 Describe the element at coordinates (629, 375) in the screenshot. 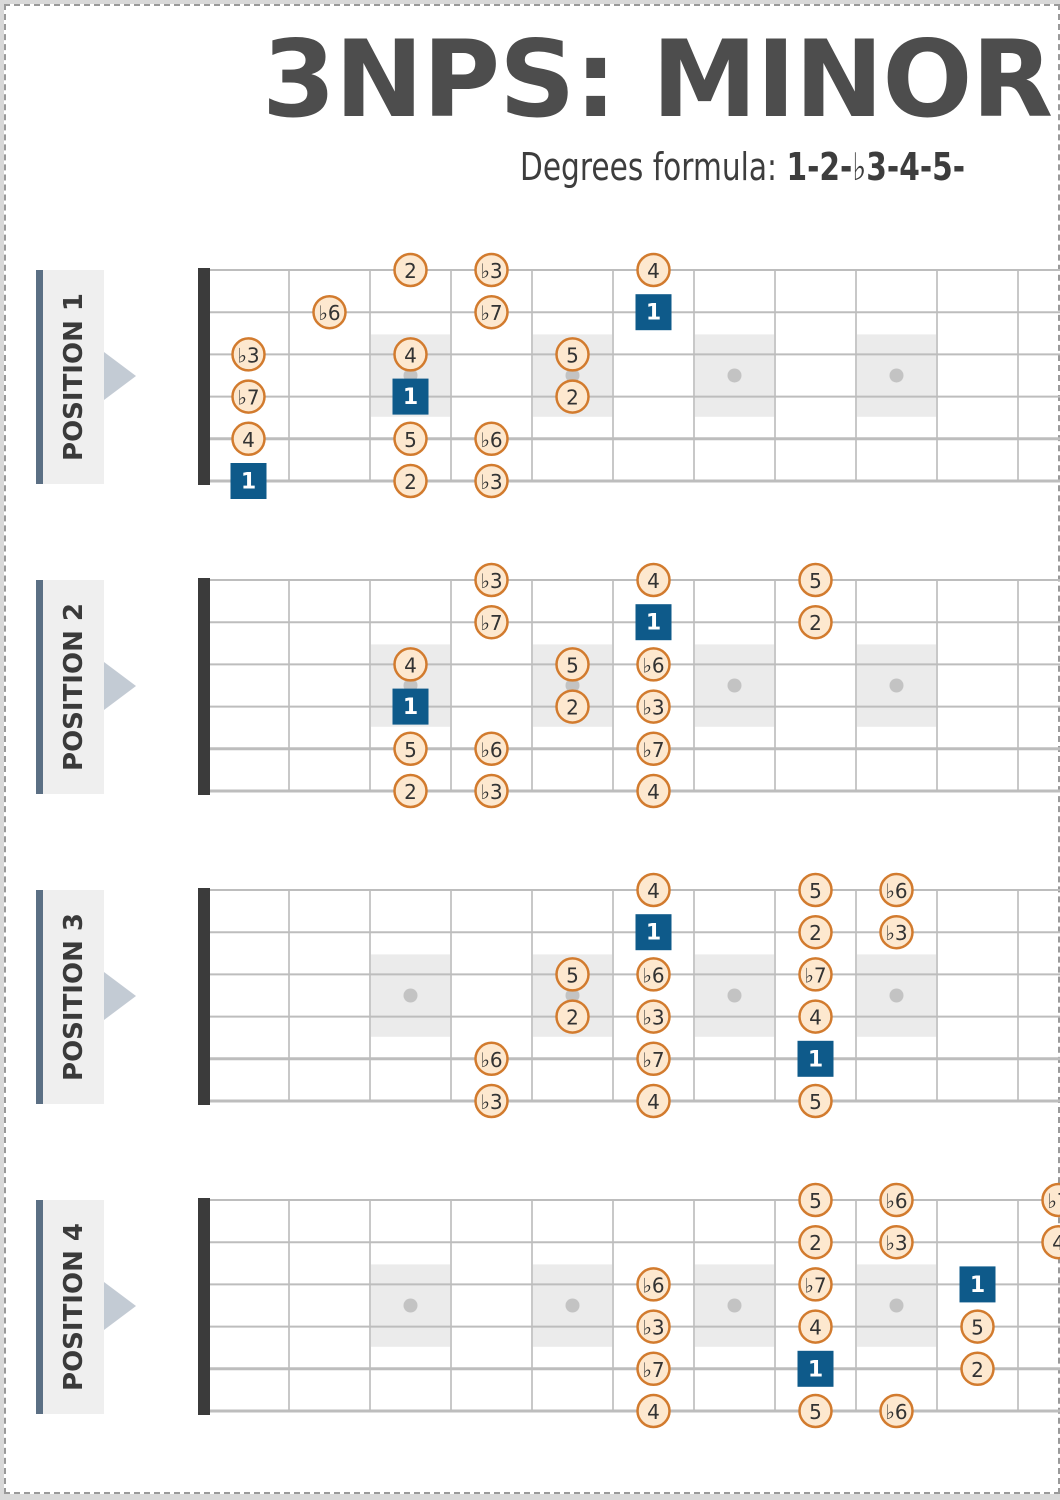

I see `fretboard-1: 2 ♭3 4 ♭6 ♭7 1 ♭3 4 5 ♭7 1 2 4 5 ♭6 1 2 ♭3` at that location.